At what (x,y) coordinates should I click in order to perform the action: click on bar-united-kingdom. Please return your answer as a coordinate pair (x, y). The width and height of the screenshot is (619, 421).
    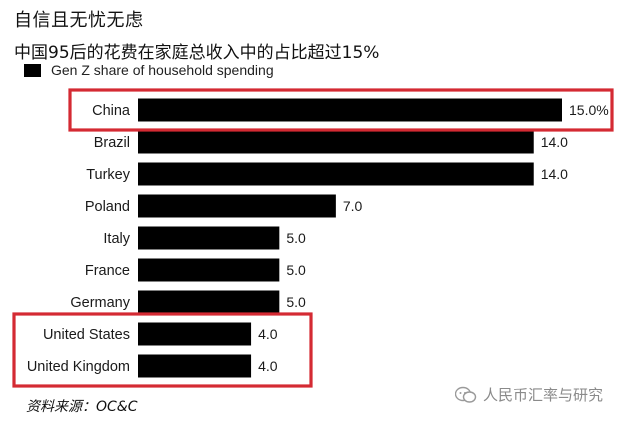
    Looking at the image, I should click on (195, 366).